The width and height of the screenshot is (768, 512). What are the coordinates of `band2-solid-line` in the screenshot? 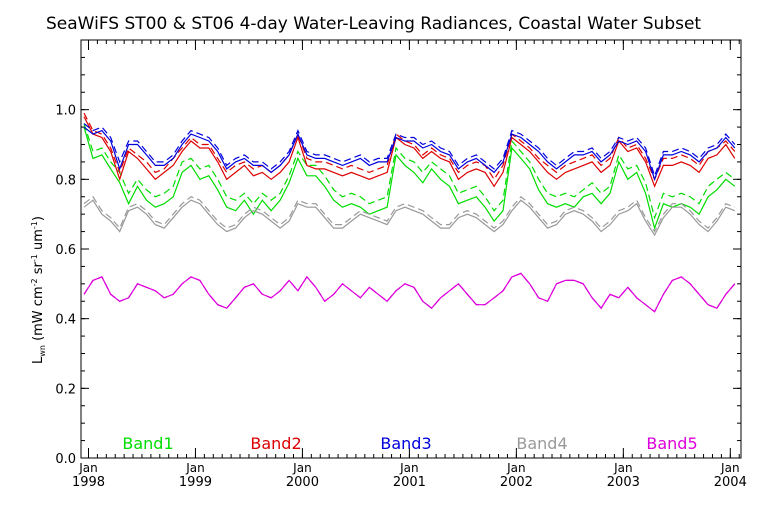 It's located at (409, 152).